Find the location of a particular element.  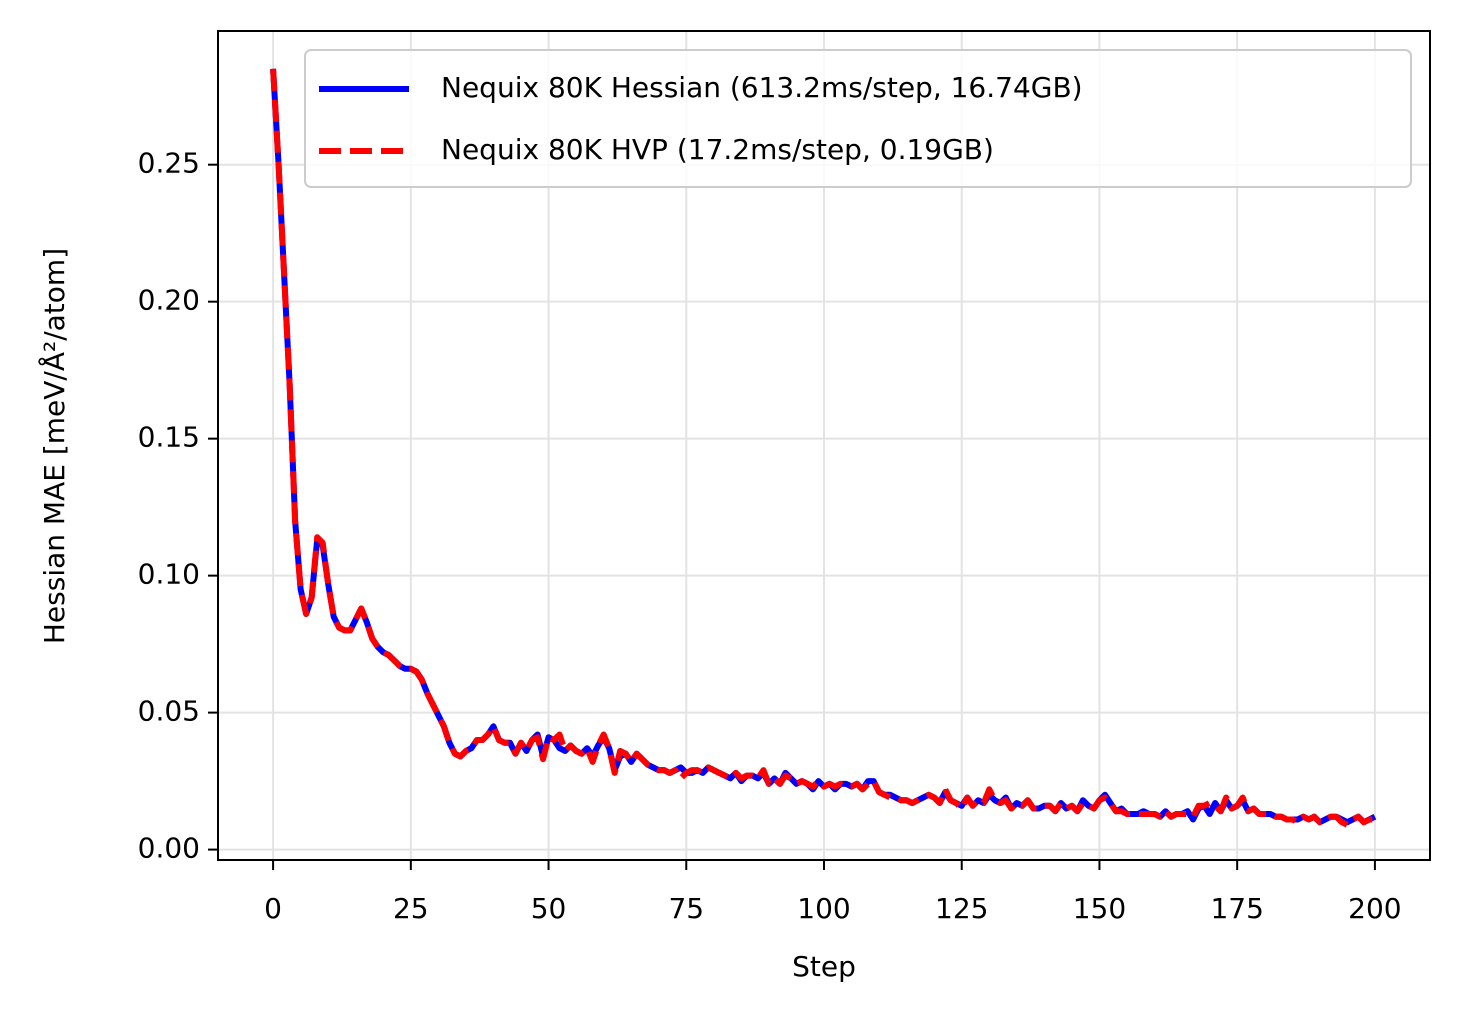

y-tick-label: 0.10 is located at coordinates (169, 574).